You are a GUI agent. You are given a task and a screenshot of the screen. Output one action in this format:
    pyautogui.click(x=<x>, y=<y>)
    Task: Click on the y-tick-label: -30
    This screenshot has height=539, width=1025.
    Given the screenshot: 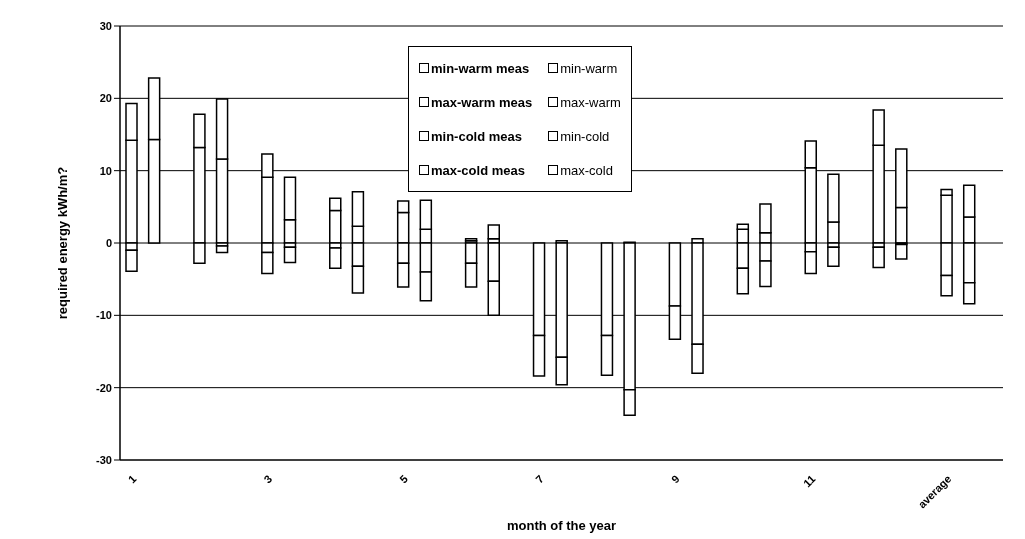 What is the action you would take?
    pyautogui.click(x=104, y=459)
    